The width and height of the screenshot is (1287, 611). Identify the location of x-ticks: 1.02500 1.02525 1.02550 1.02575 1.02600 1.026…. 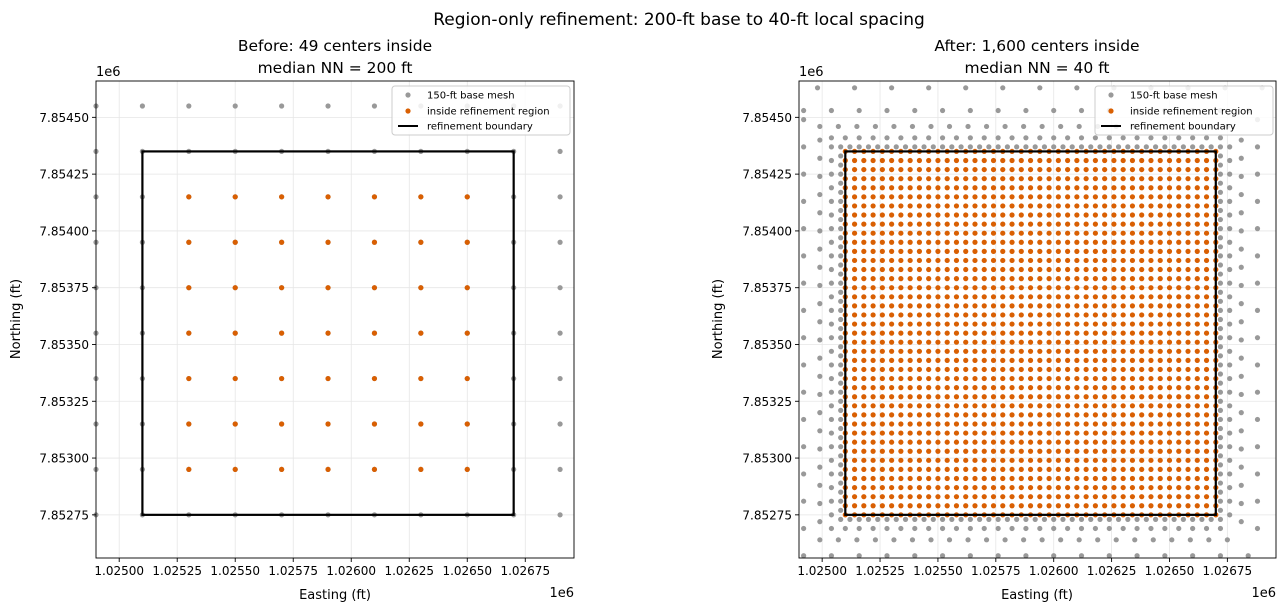
(1024, 568).